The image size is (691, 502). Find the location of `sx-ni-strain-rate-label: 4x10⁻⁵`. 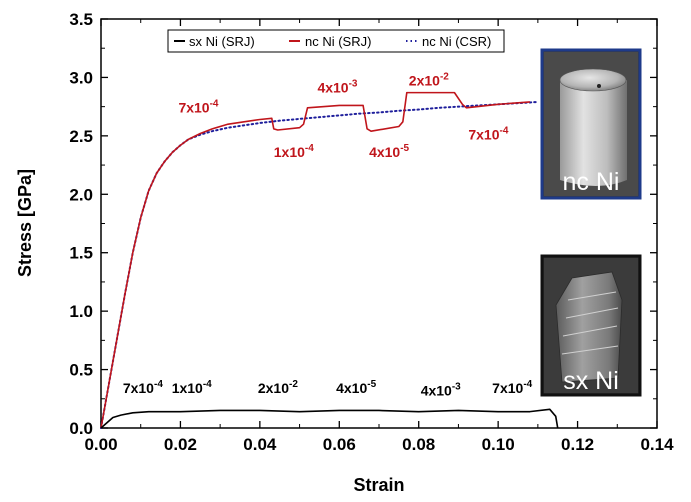

sx-ni-strain-rate-label: 4x10⁻⁵ is located at coordinates (356, 387).